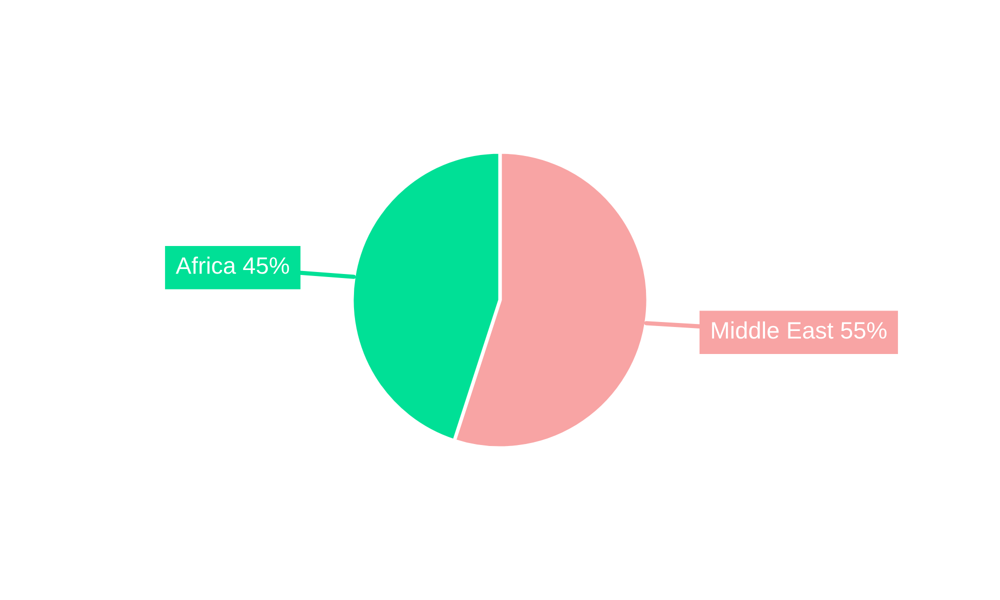  What do you see at coordinates (799, 330) in the screenshot?
I see `slice-label: Middle East 55%` at bounding box center [799, 330].